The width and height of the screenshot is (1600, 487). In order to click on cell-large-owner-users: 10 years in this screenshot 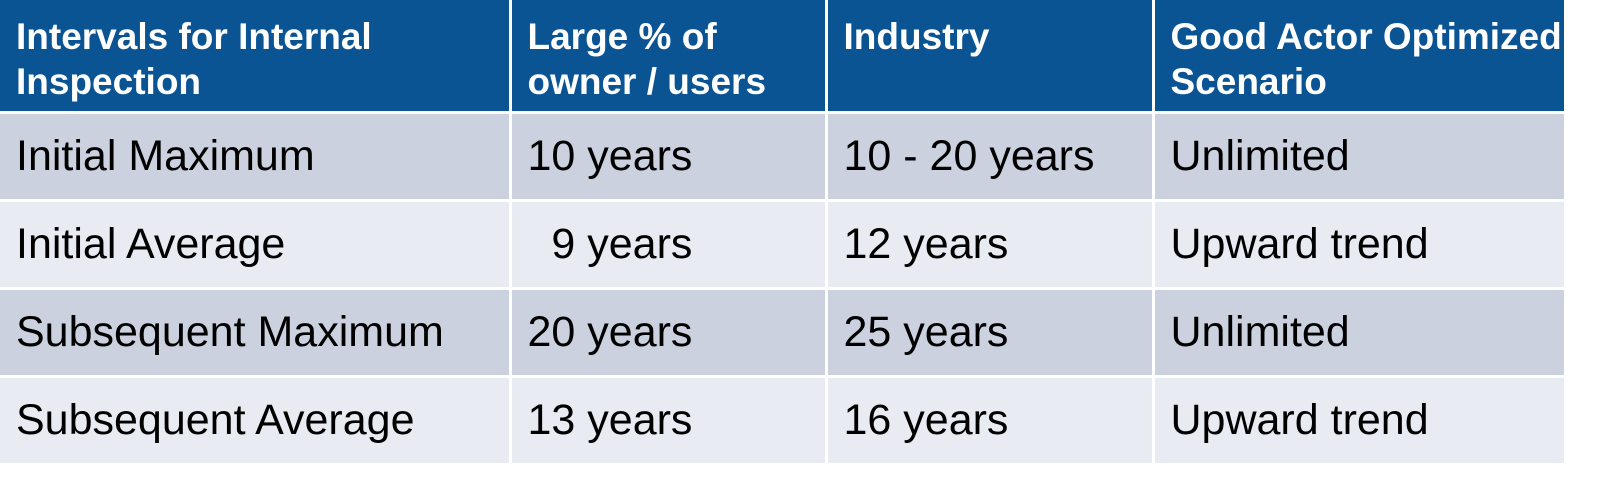, I will do `click(668, 156)`.